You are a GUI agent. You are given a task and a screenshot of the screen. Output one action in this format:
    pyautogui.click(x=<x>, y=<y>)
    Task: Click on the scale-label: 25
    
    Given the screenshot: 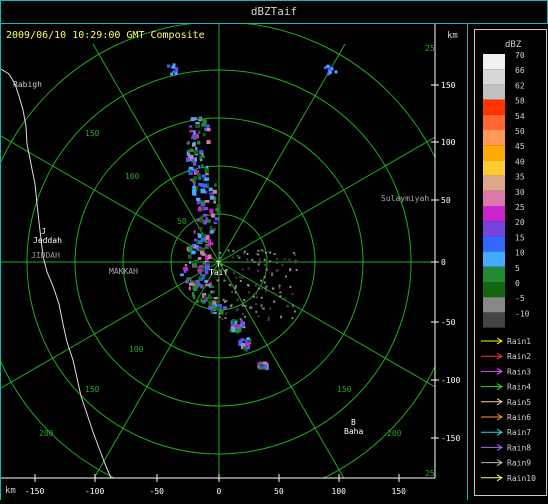 What is the action you would take?
    pyautogui.click(x=520, y=207)
    